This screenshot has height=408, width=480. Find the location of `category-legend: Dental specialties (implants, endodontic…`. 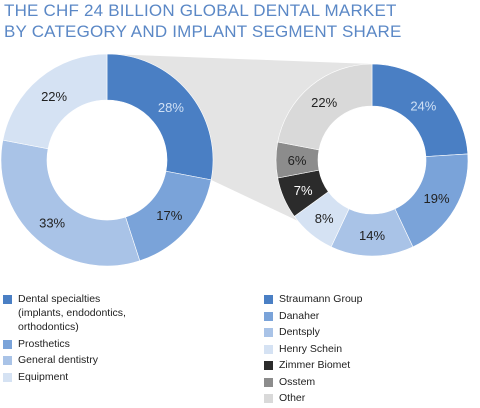

category-legend: Dental specialties (implants, endodontic… is located at coordinates (98, 339).